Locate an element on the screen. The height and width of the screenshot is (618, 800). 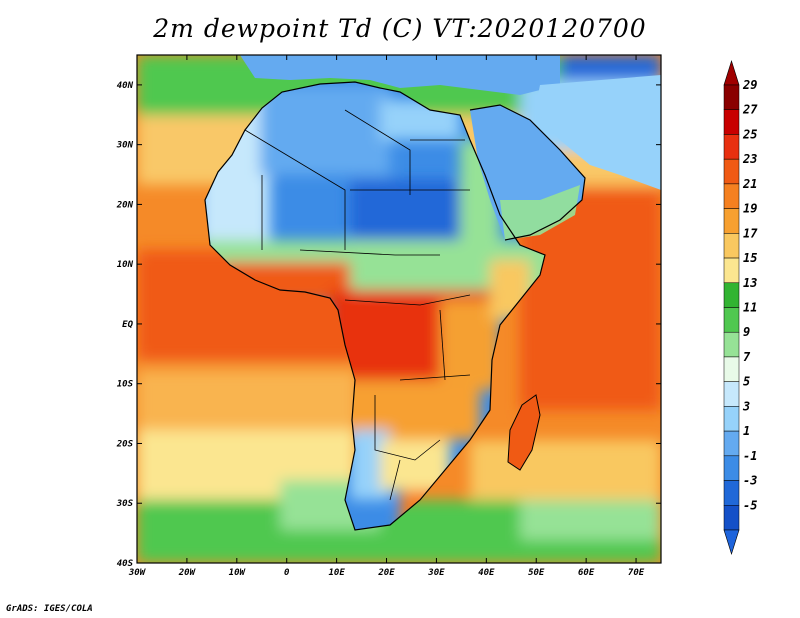
lat-tick-label: 40S is located at coordinates (125, 564).